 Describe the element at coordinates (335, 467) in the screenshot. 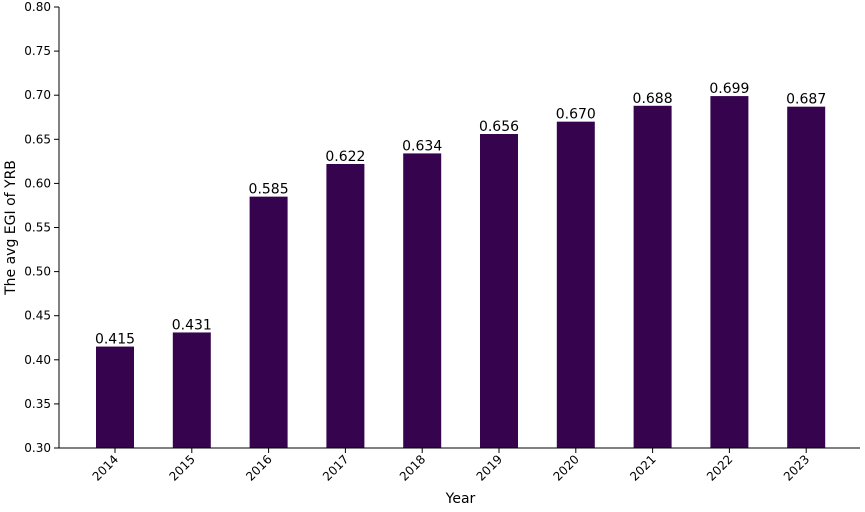

I see `x-tick-label-2017: 2017` at that location.